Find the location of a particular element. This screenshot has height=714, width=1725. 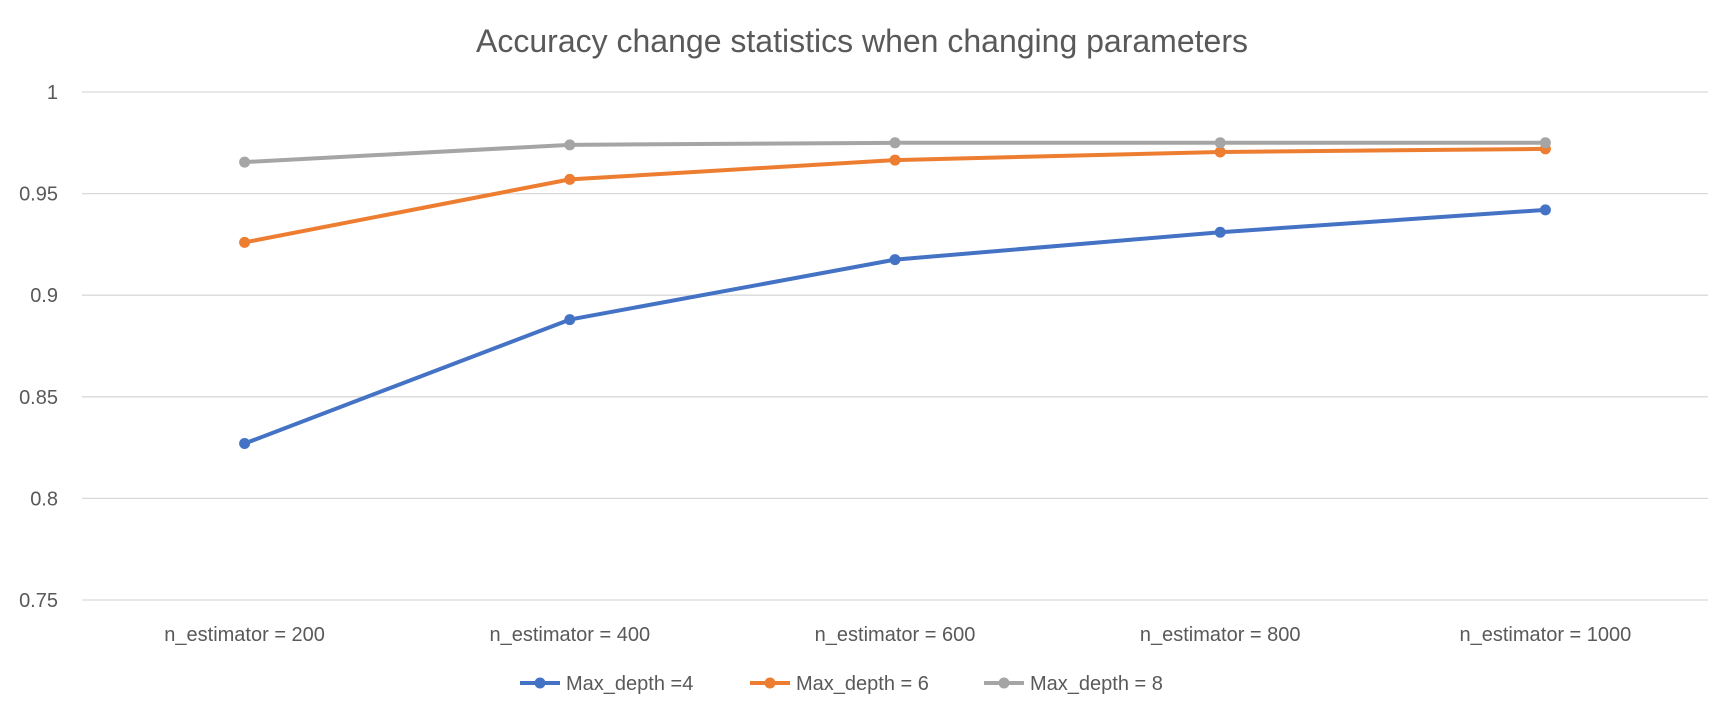

y-tick-label: 0.95 is located at coordinates (38, 195).